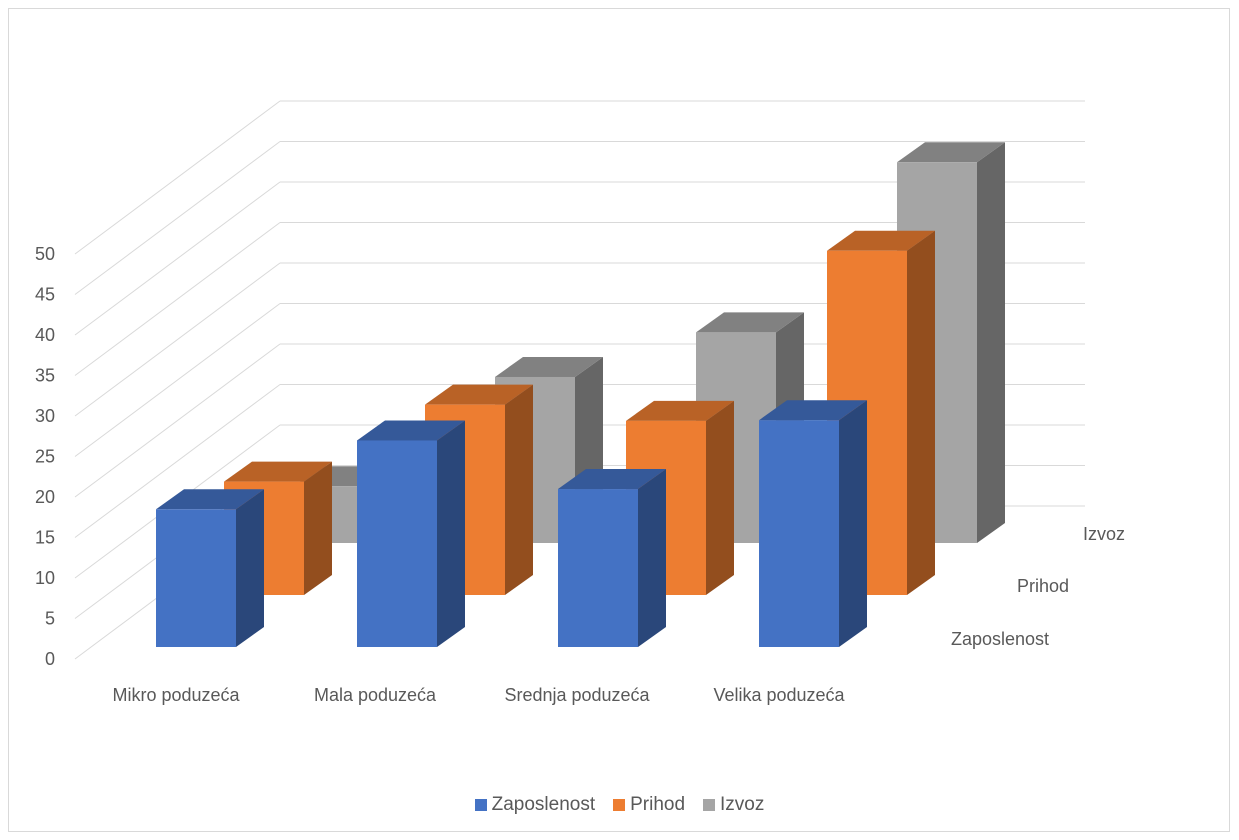  Describe the element at coordinates (742, 804) in the screenshot. I see `legend-label: Izvoz` at that location.